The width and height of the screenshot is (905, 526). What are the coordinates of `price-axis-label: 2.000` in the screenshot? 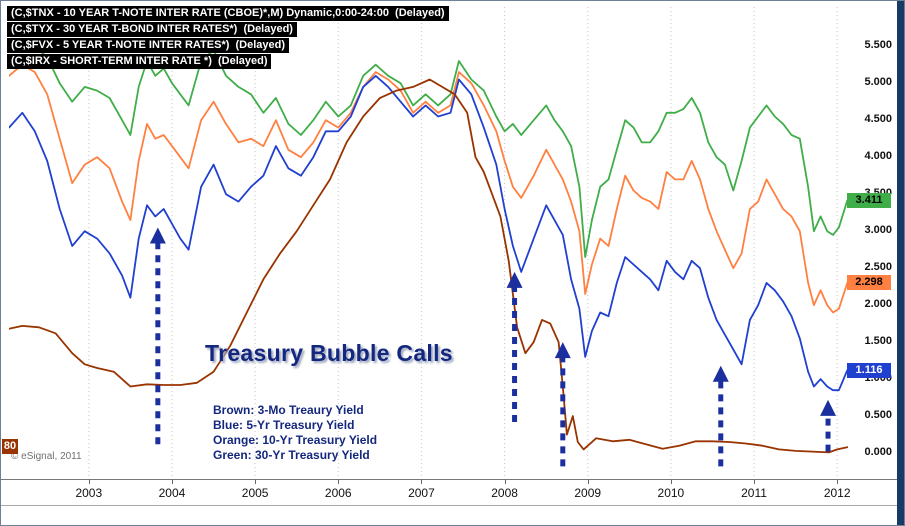 It's located at (878, 304).